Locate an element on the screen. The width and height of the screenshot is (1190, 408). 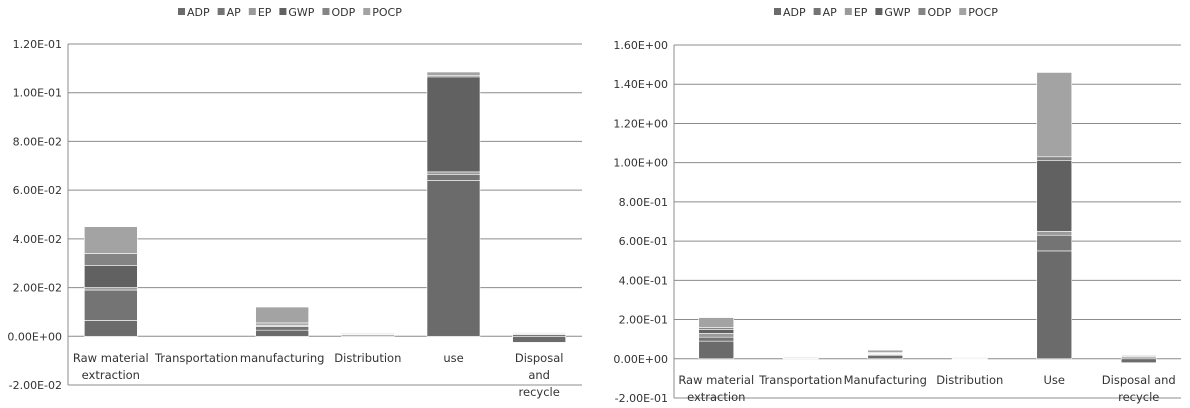
y-tick-label: -2.00E-01 is located at coordinates (641, 398).